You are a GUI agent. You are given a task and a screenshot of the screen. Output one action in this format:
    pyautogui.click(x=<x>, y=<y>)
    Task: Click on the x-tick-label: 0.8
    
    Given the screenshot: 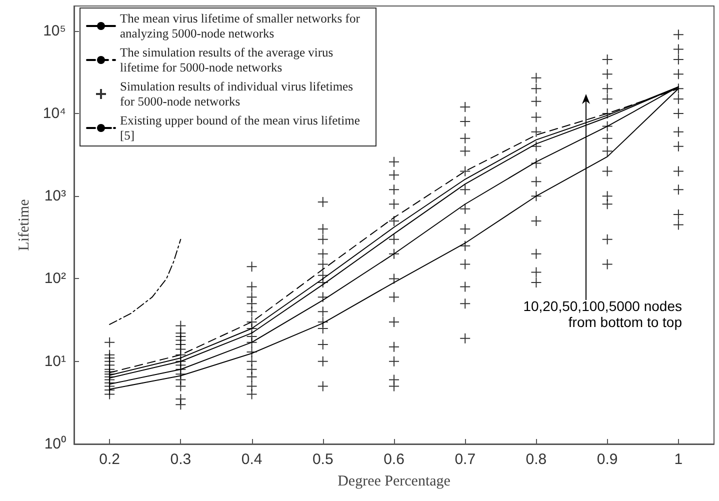 What is the action you would take?
    pyautogui.click(x=536, y=459)
    